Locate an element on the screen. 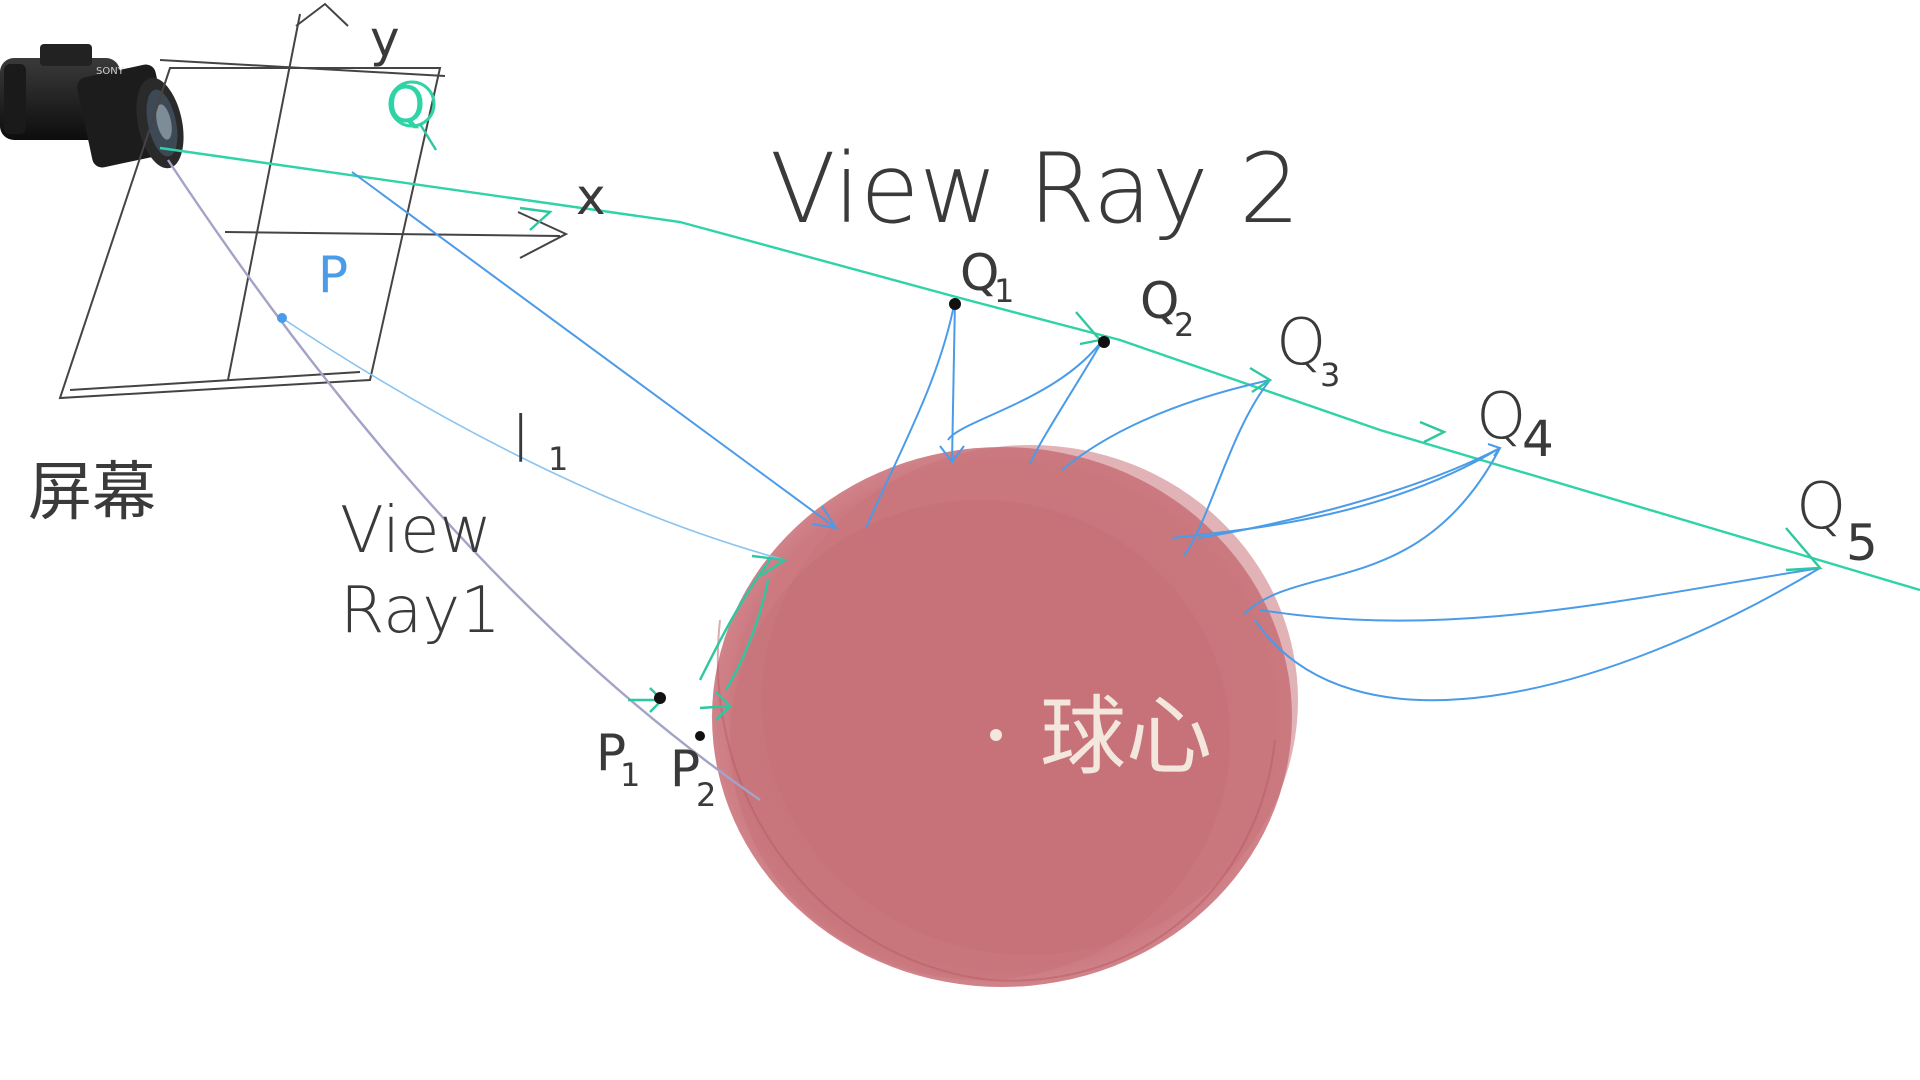 Image resolution: width=1920 pixels, height=1080 pixels. q4-label: Q 4 is located at coordinates (1515, 424).